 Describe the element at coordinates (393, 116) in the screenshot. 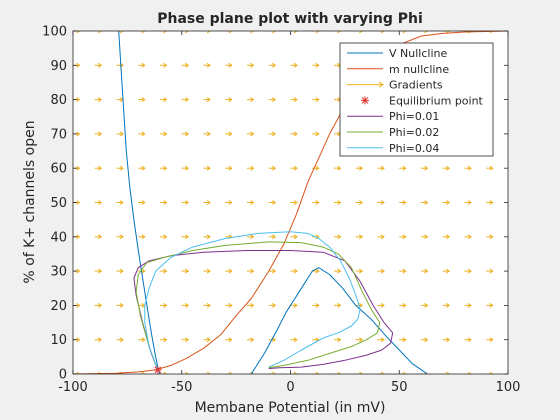

I see `legend-item: Phi=0.01` at that location.